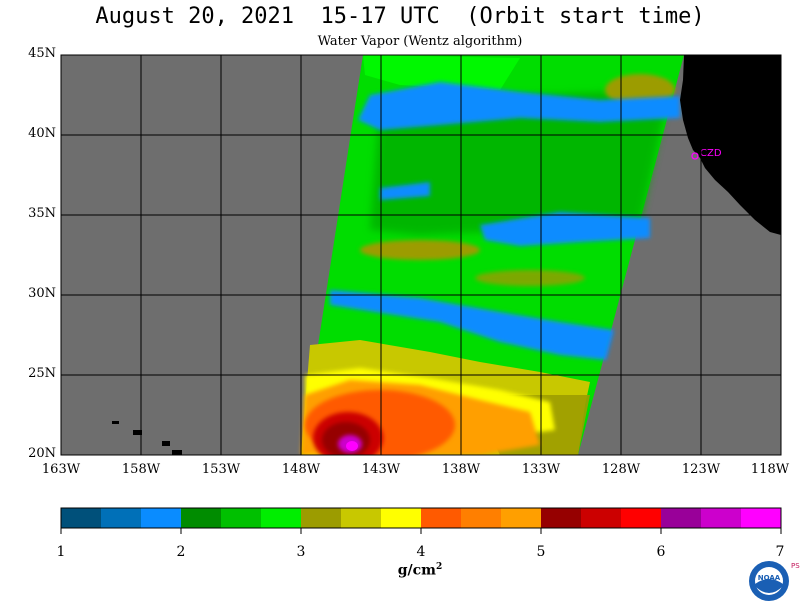  Describe the element at coordinates (565, 229) in the screenshot. I see `blue-band-mid` at that location.